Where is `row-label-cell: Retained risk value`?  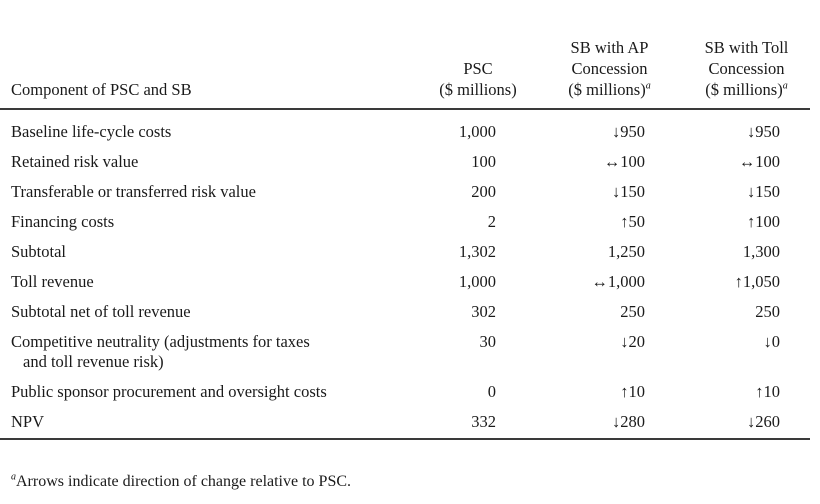
row-label-cell: Retained risk value is located at coordinates (204, 162).